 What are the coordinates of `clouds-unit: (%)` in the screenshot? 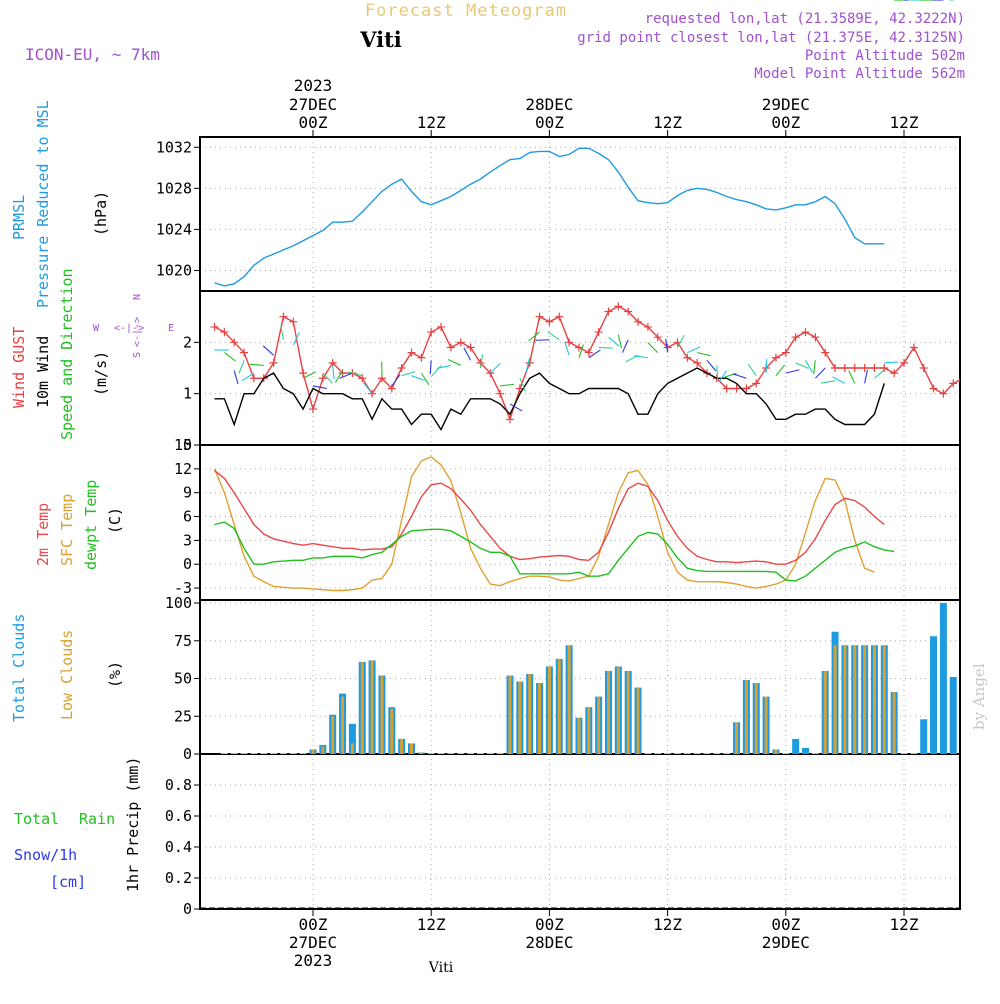 It's located at (115, 674).